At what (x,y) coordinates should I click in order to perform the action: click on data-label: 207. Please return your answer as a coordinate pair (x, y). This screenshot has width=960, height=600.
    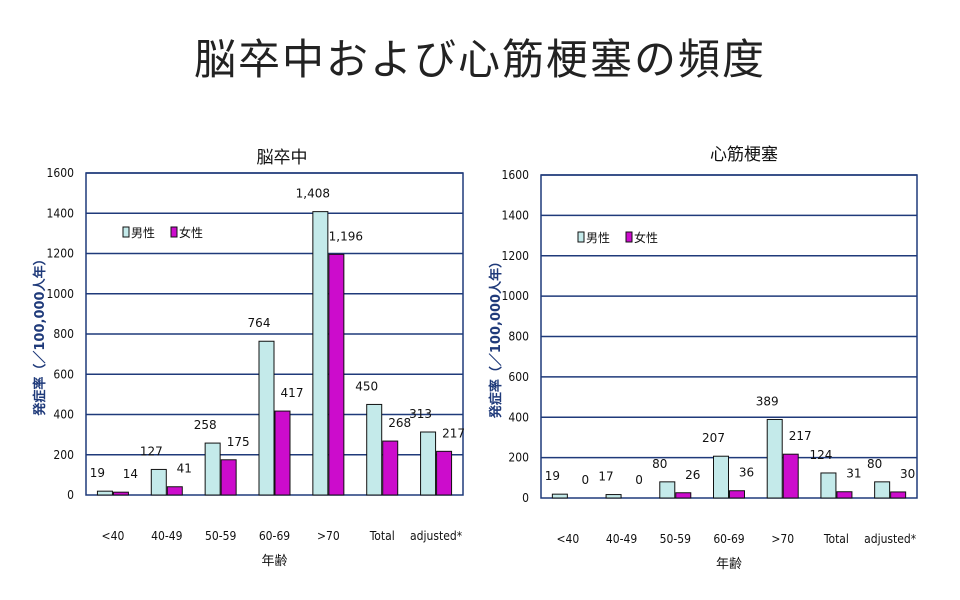
    Looking at the image, I should click on (713, 438).